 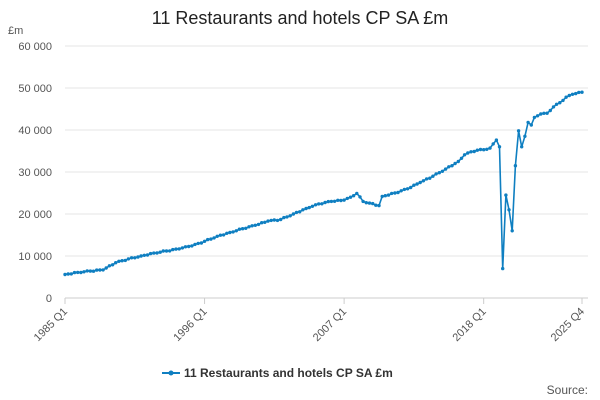 What do you see at coordinates (35, 173) in the screenshot?
I see `y-tick-label: 30 000` at bounding box center [35, 173].